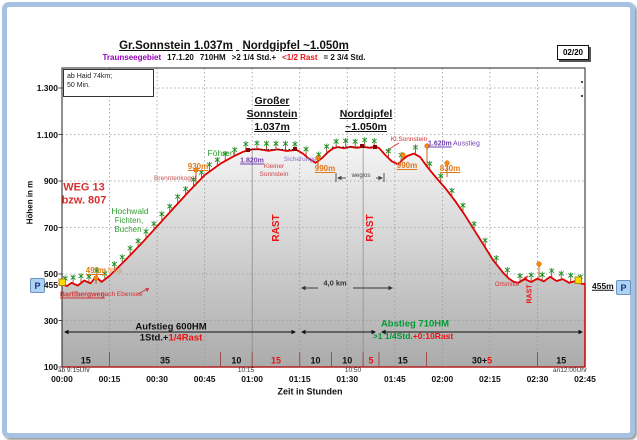  What do you see at coordinates (479, 360) in the screenshot?
I see `segment-duration-part: 30+` at bounding box center [479, 360].